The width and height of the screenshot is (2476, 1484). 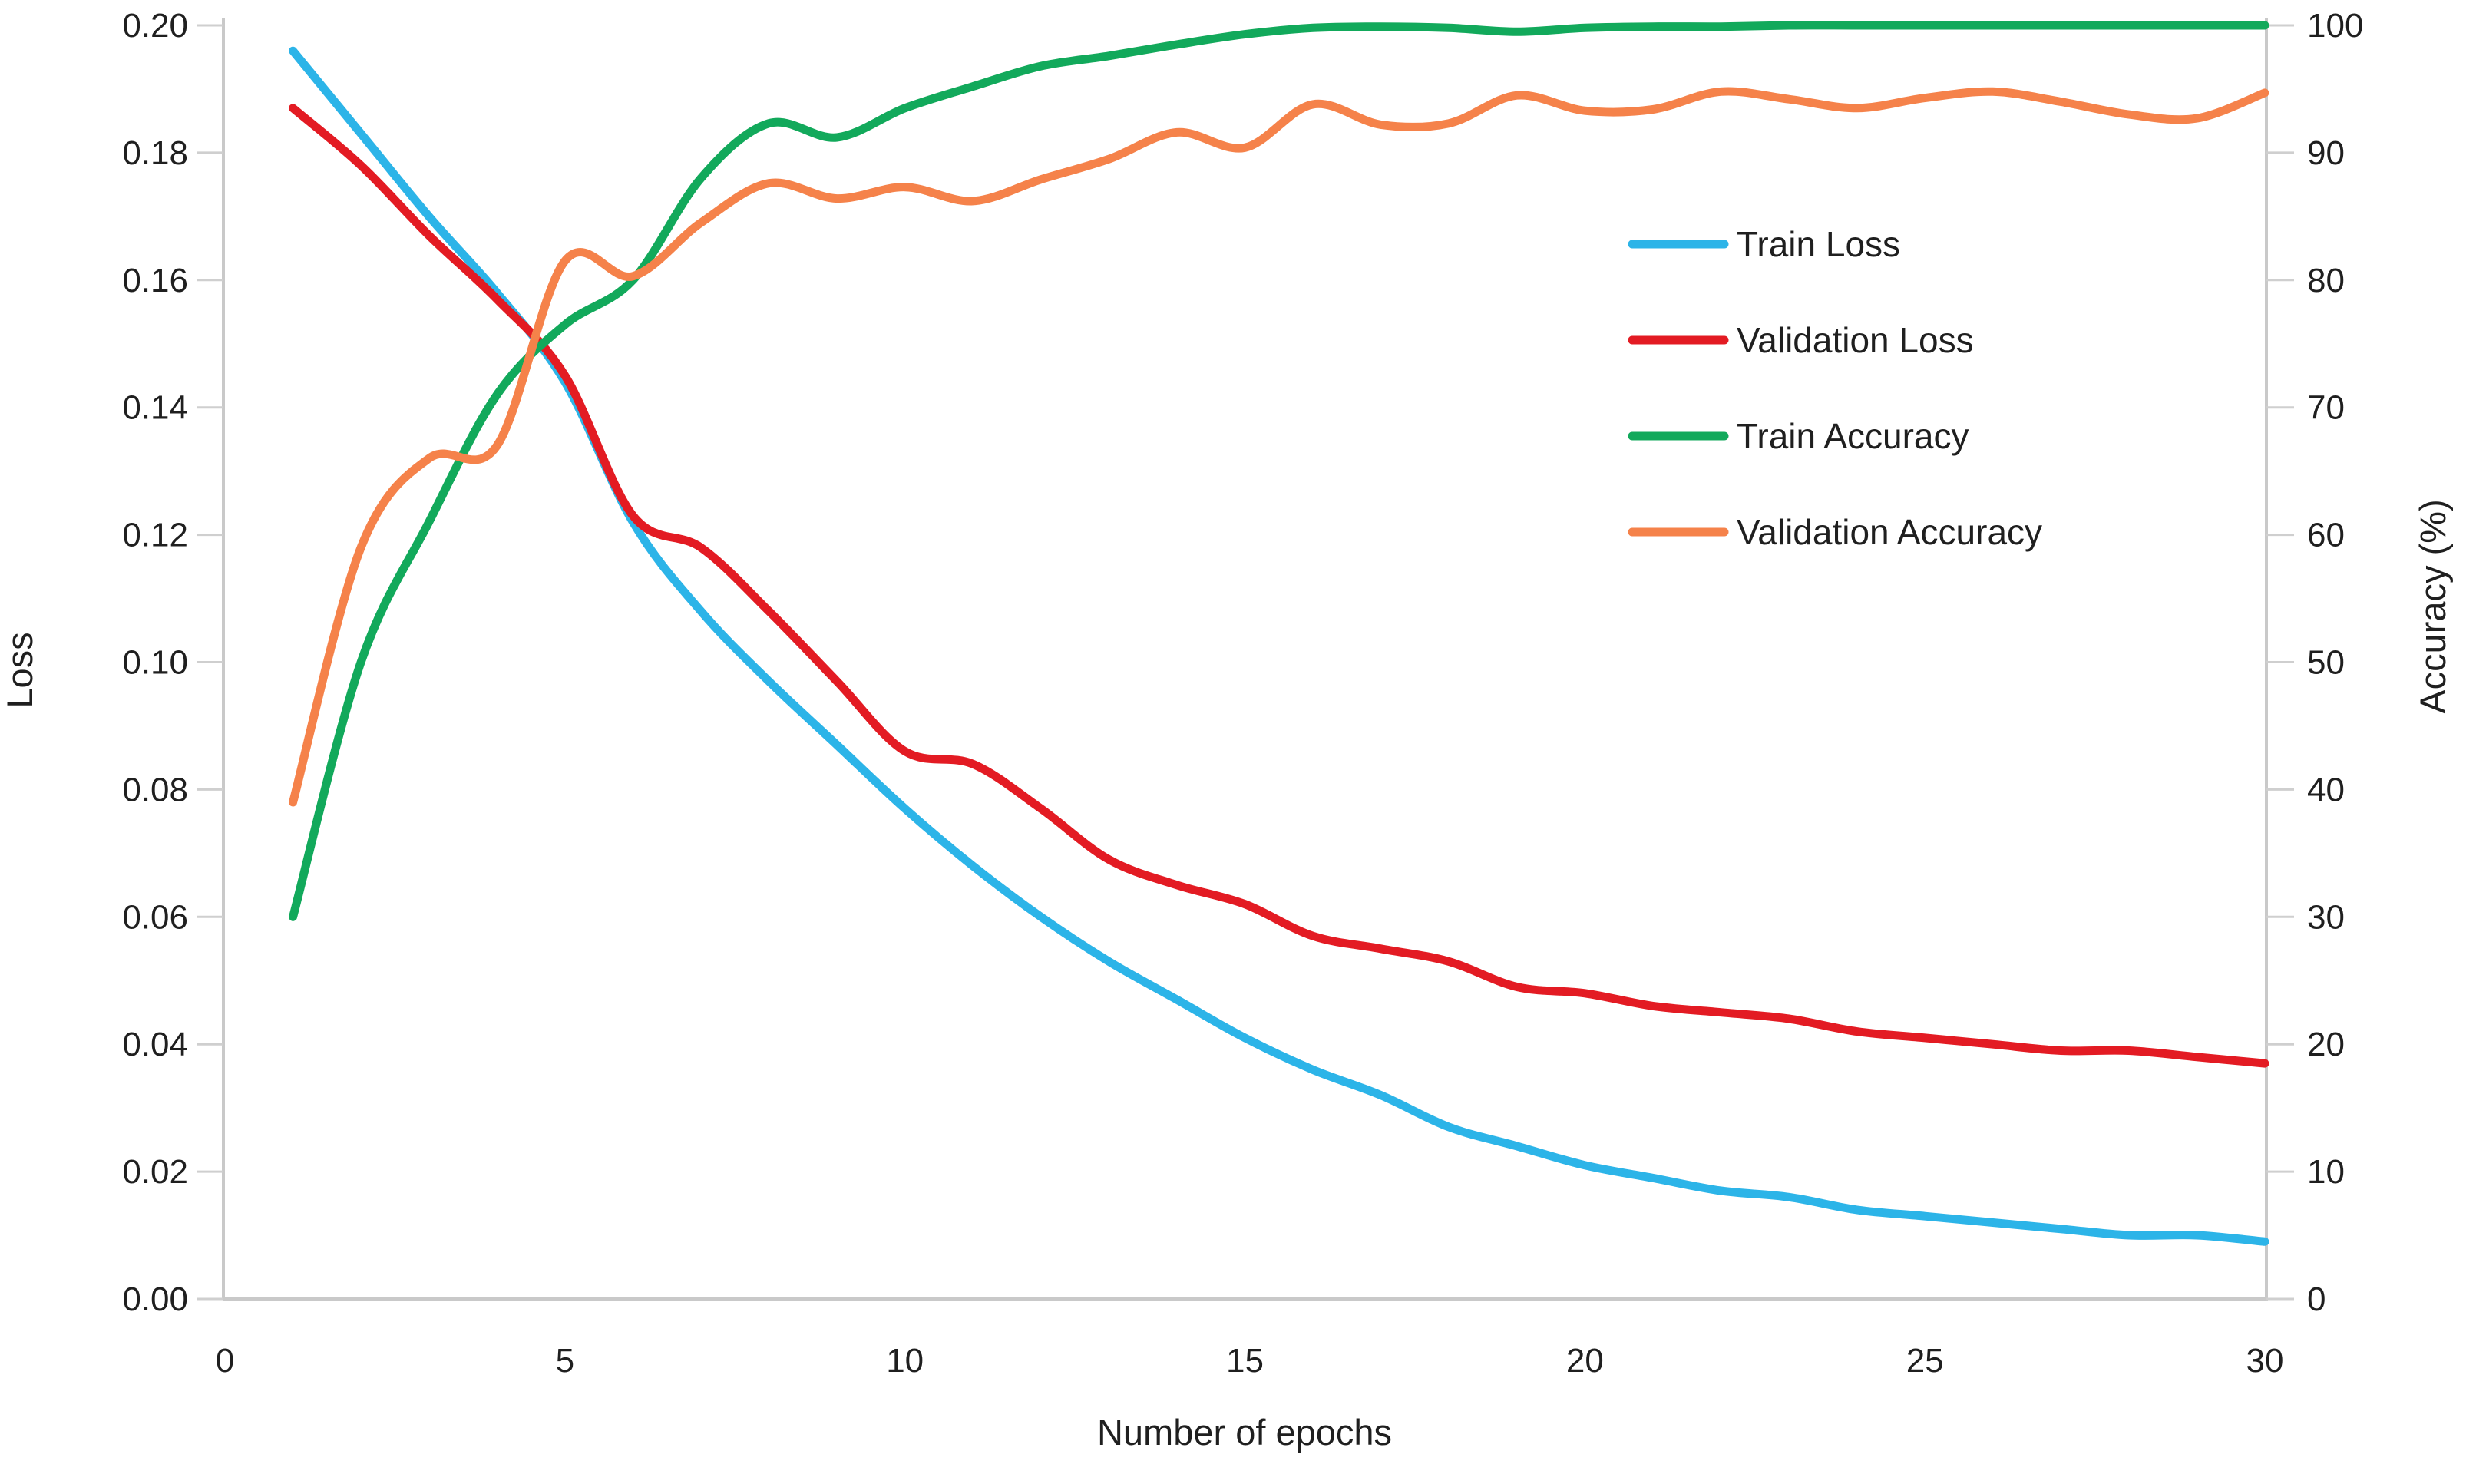 I want to click on right-tick-label: 70, so click(x=2326, y=408).